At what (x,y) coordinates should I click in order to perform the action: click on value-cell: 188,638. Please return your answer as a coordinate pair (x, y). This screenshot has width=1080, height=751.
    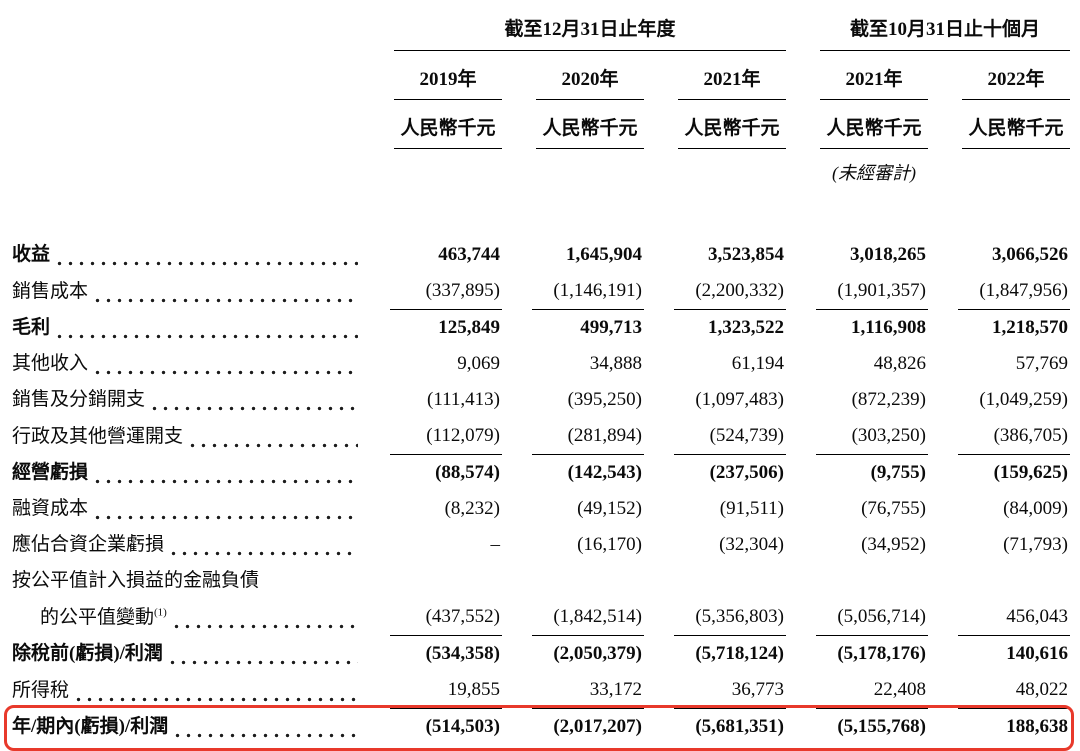
    Looking at the image, I should click on (1037, 726).